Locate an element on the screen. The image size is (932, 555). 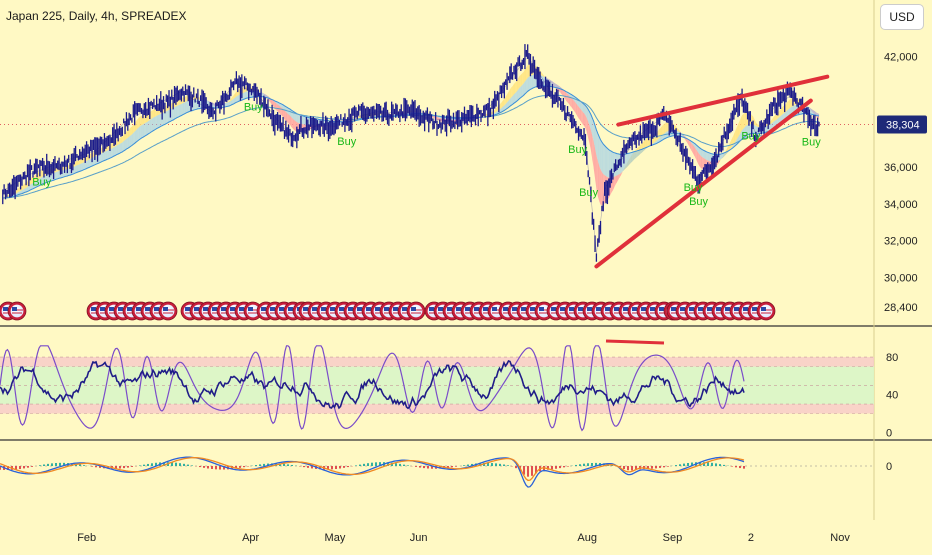
neutral-band is located at coordinates (437, 386).